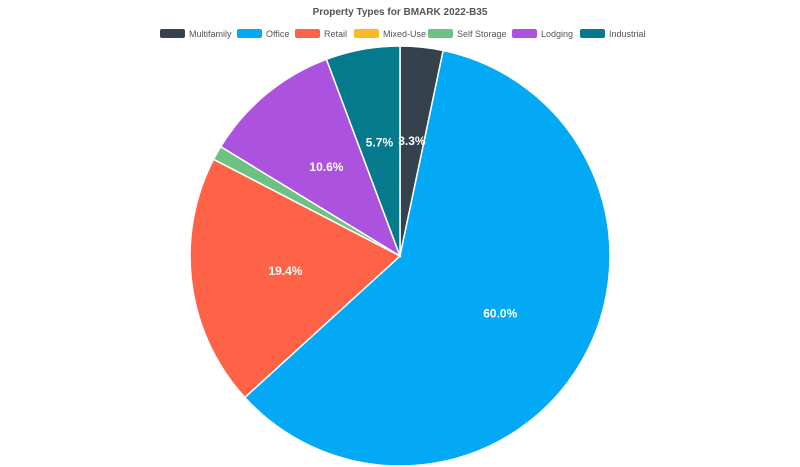 The width and height of the screenshot is (800, 467). I want to click on legend-swatch-multifamily, so click(172, 33).